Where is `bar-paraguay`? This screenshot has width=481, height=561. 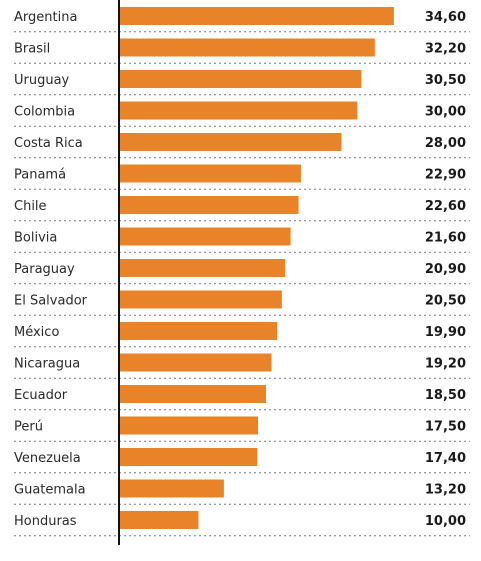
bar-paraguay is located at coordinates (202, 268).